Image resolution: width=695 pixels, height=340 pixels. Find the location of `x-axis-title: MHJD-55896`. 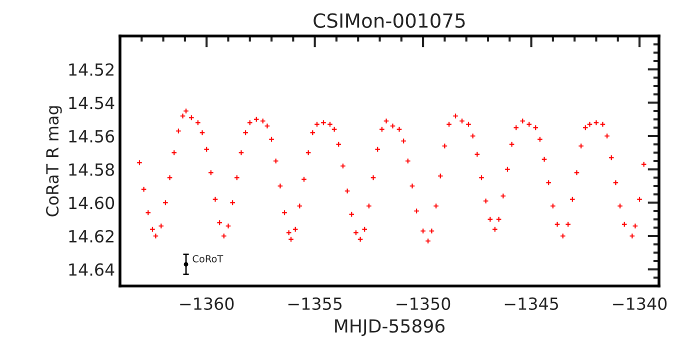

x-axis-title: MHJD-55896 is located at coordinates (390, 327).